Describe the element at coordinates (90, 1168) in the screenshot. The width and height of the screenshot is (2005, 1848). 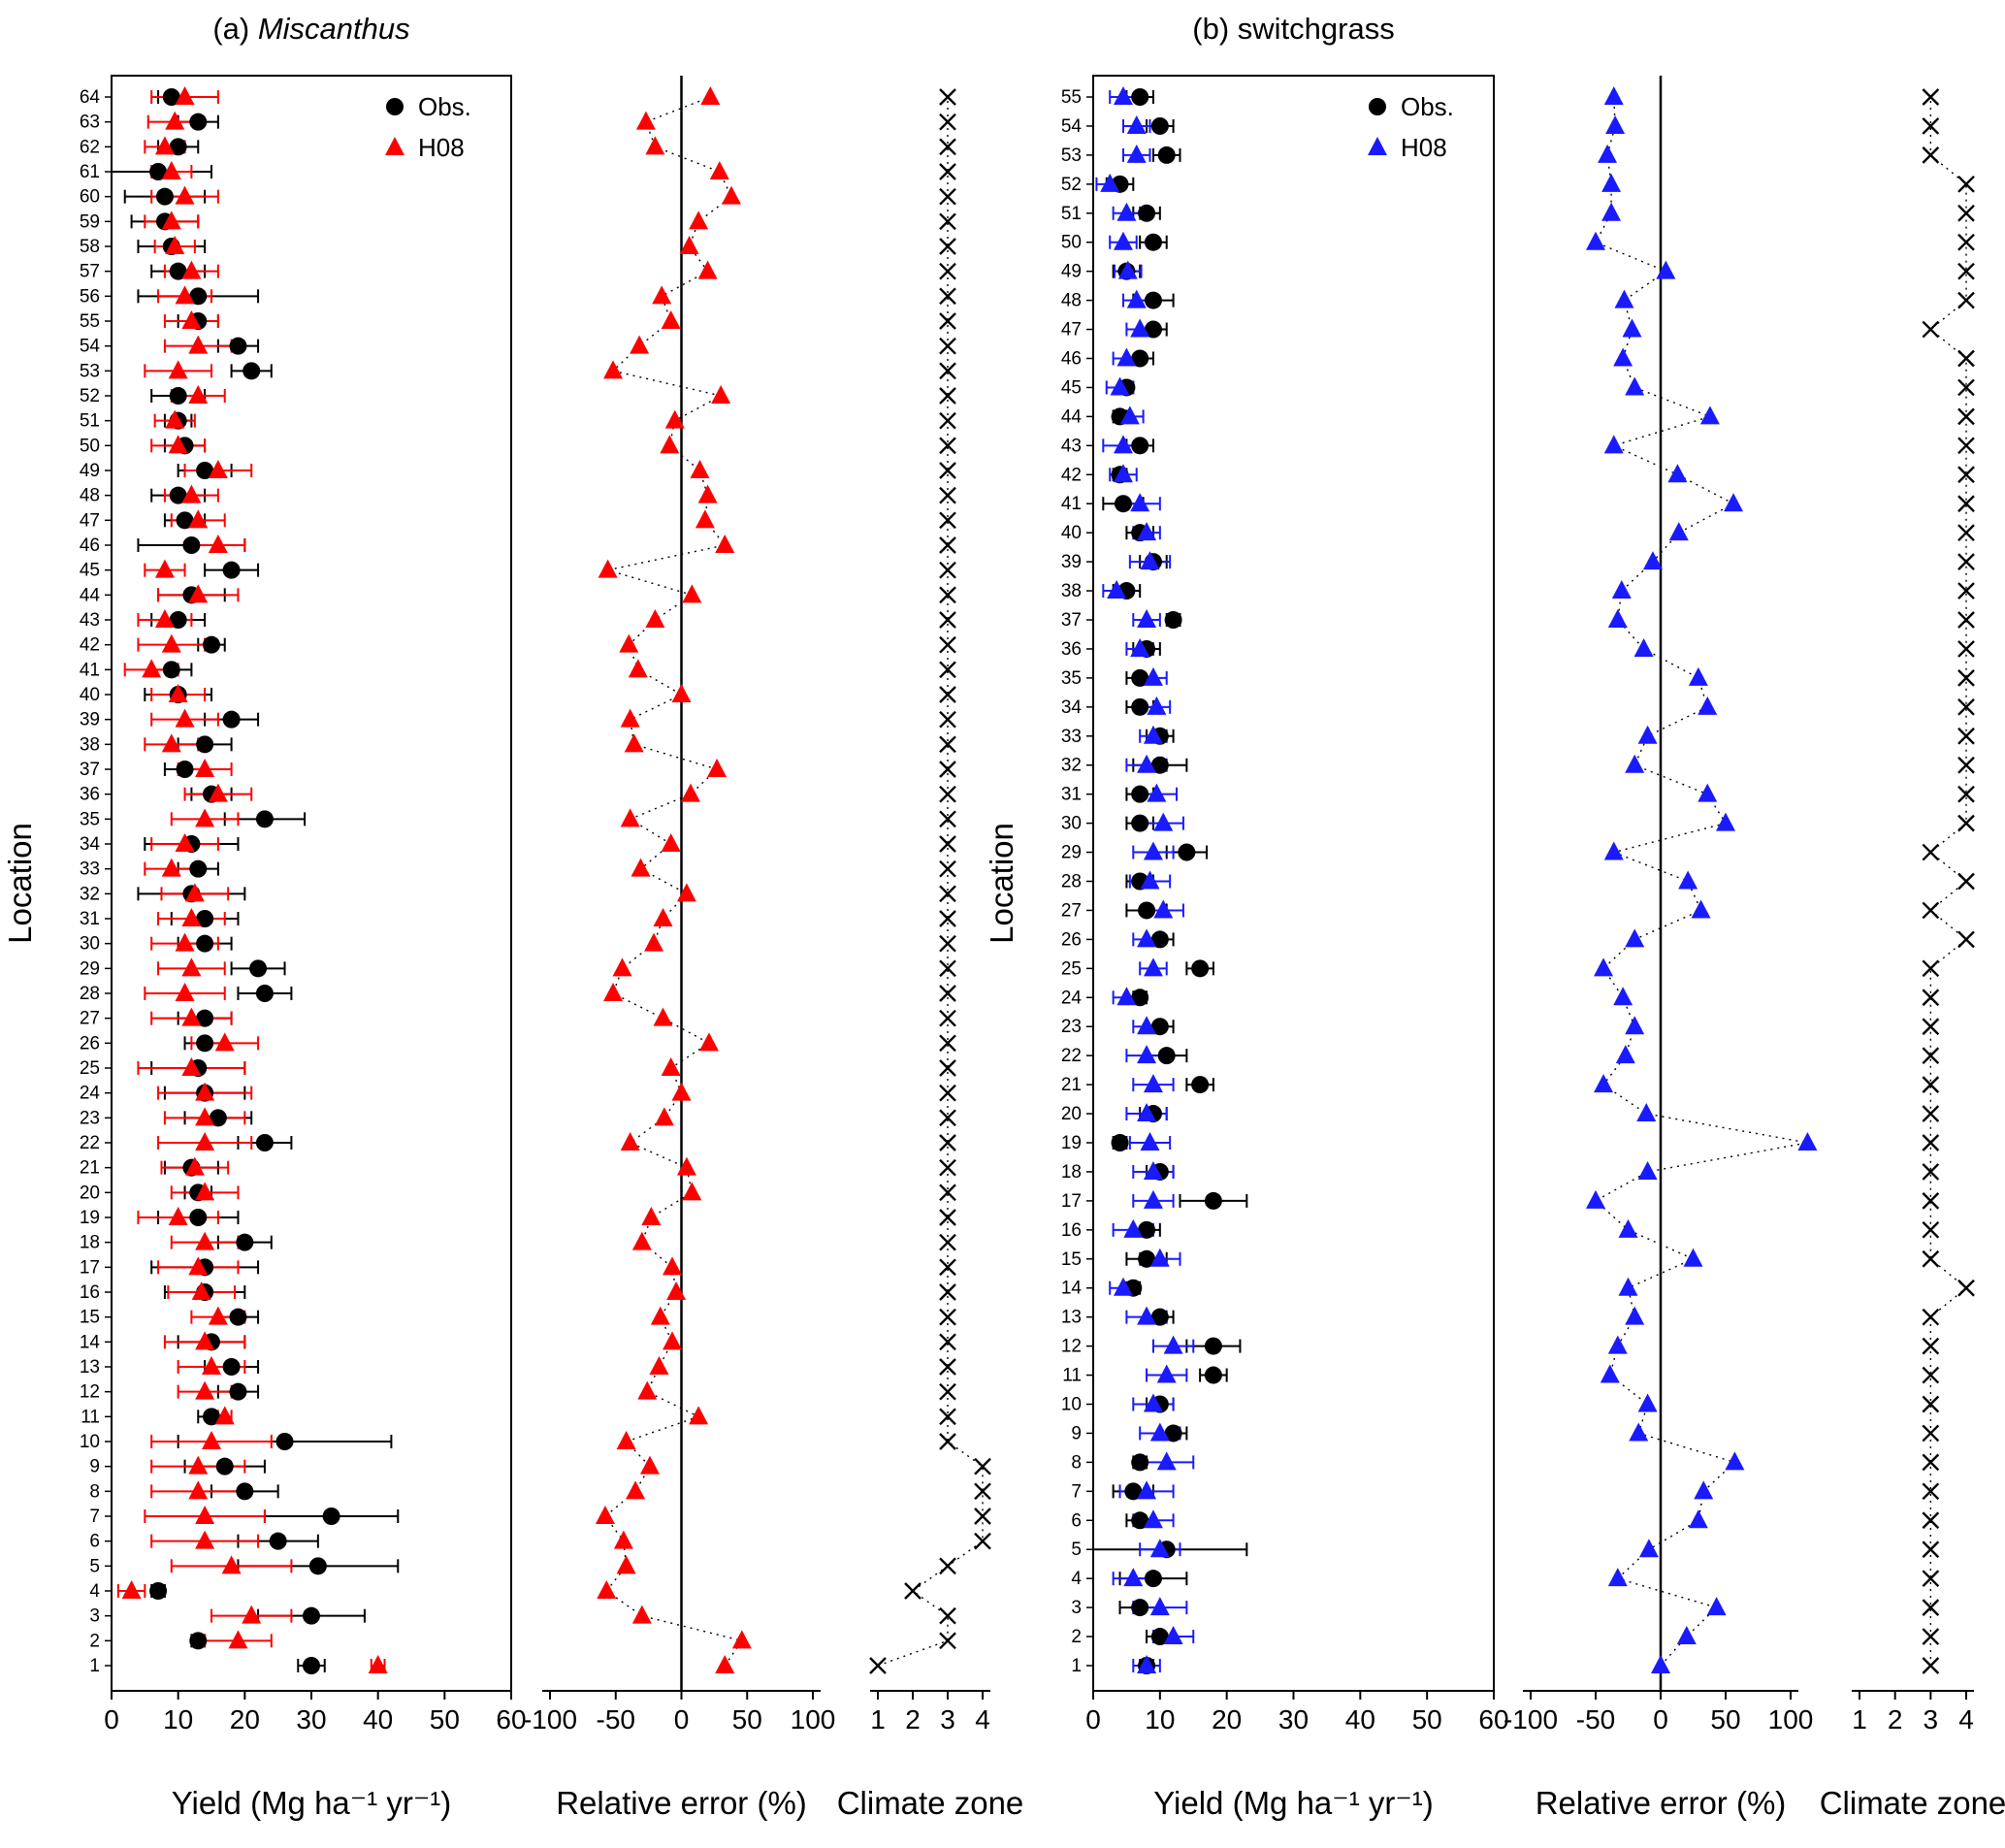
I see `location-tick-label: 21` at that location.